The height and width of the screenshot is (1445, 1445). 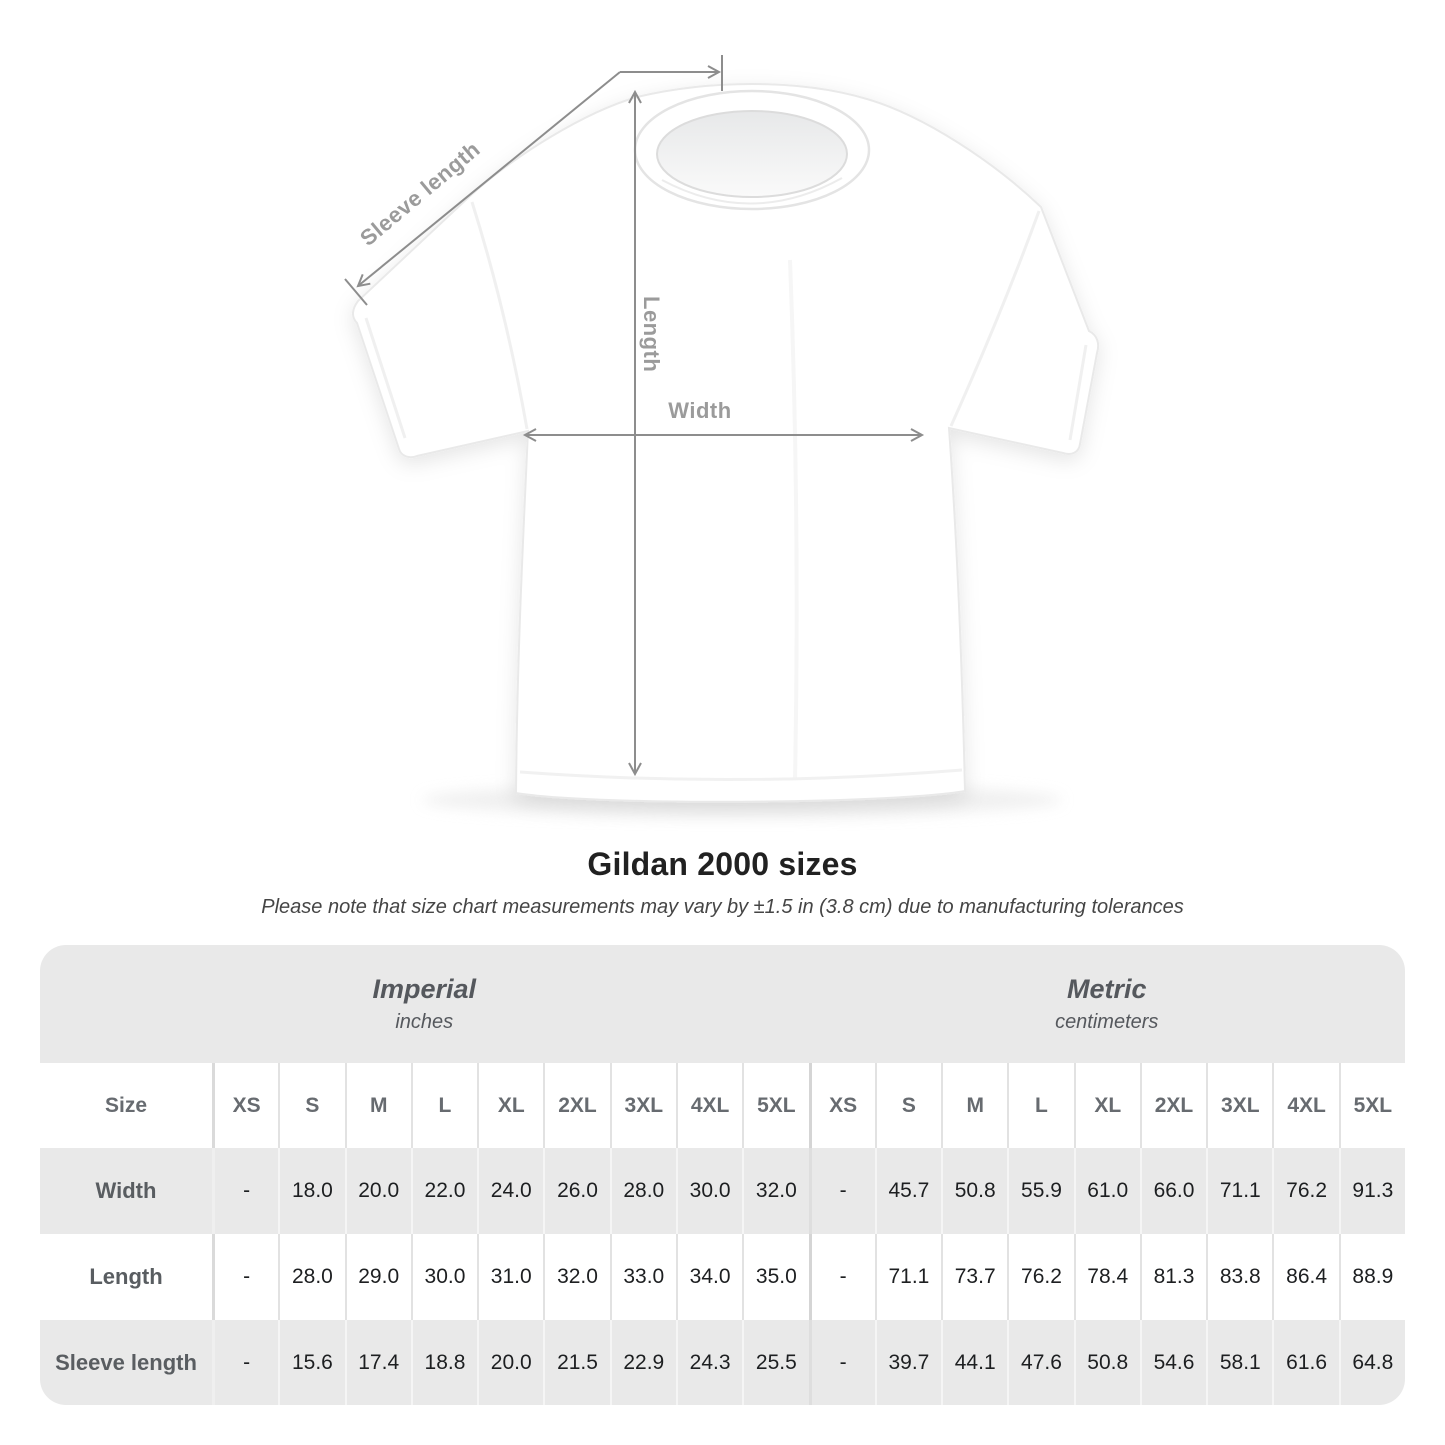 What do you see at coordinates (974, 1191) in the screenshot?
I see `width-cell: 50.8` at bounding box center [974, 1191].